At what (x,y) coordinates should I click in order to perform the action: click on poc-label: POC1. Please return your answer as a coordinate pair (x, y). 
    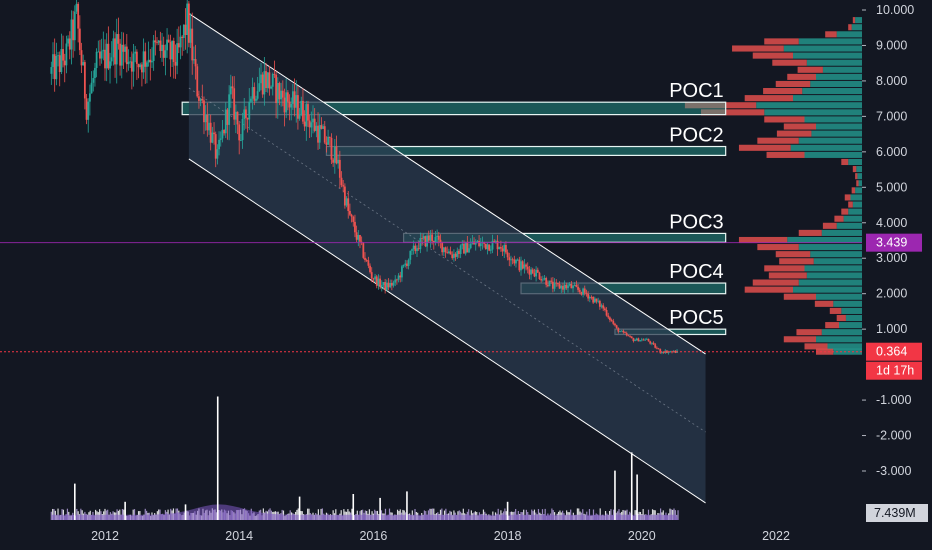
    Looking at the image, I should click on (696, 91).